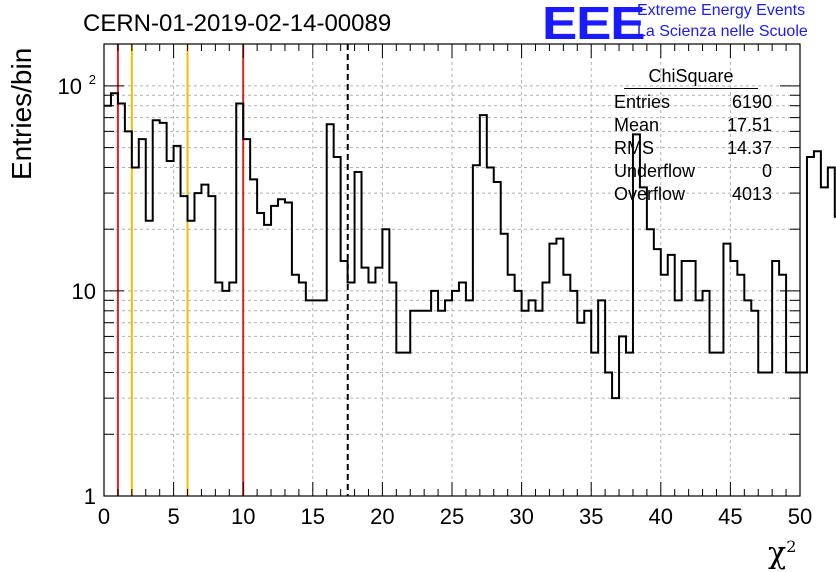 The width and height of the screenshot is (836, 572). I want to click on logo-text-line1: Extreme Energy Events, so click(721, 10).